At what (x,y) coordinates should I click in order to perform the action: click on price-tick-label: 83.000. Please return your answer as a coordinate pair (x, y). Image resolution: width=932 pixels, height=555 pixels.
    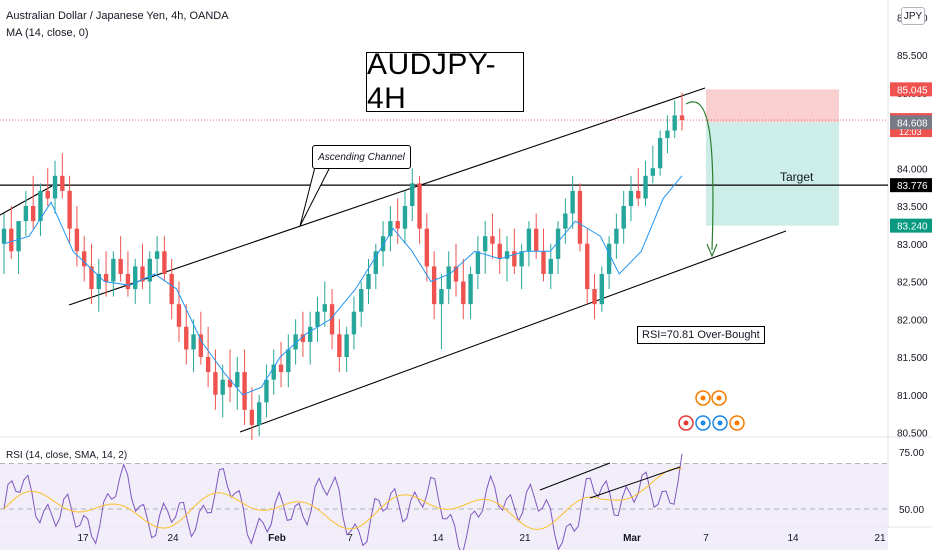
    Looking at the image, I should click on (912, 245).